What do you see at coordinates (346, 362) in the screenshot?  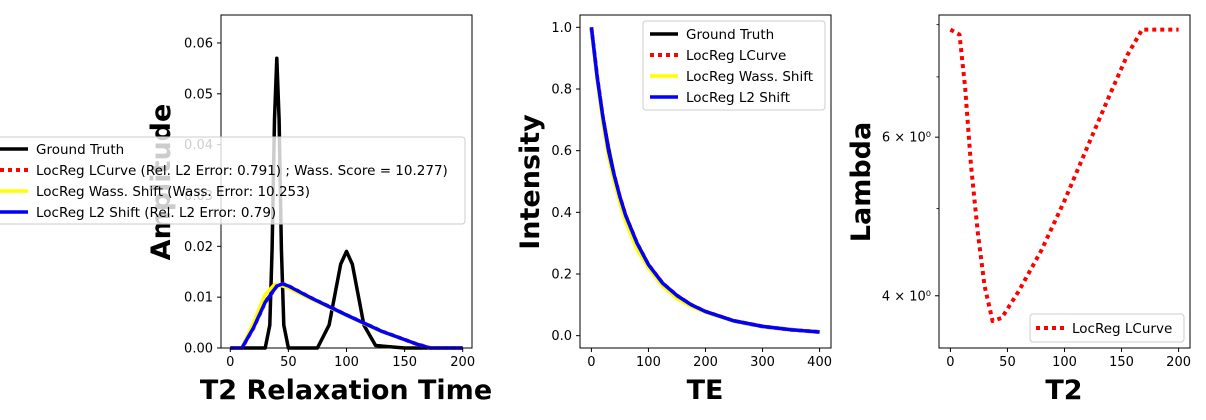 I see `amplitude-x-tick-label: 100` at bounding box center [346, 362].